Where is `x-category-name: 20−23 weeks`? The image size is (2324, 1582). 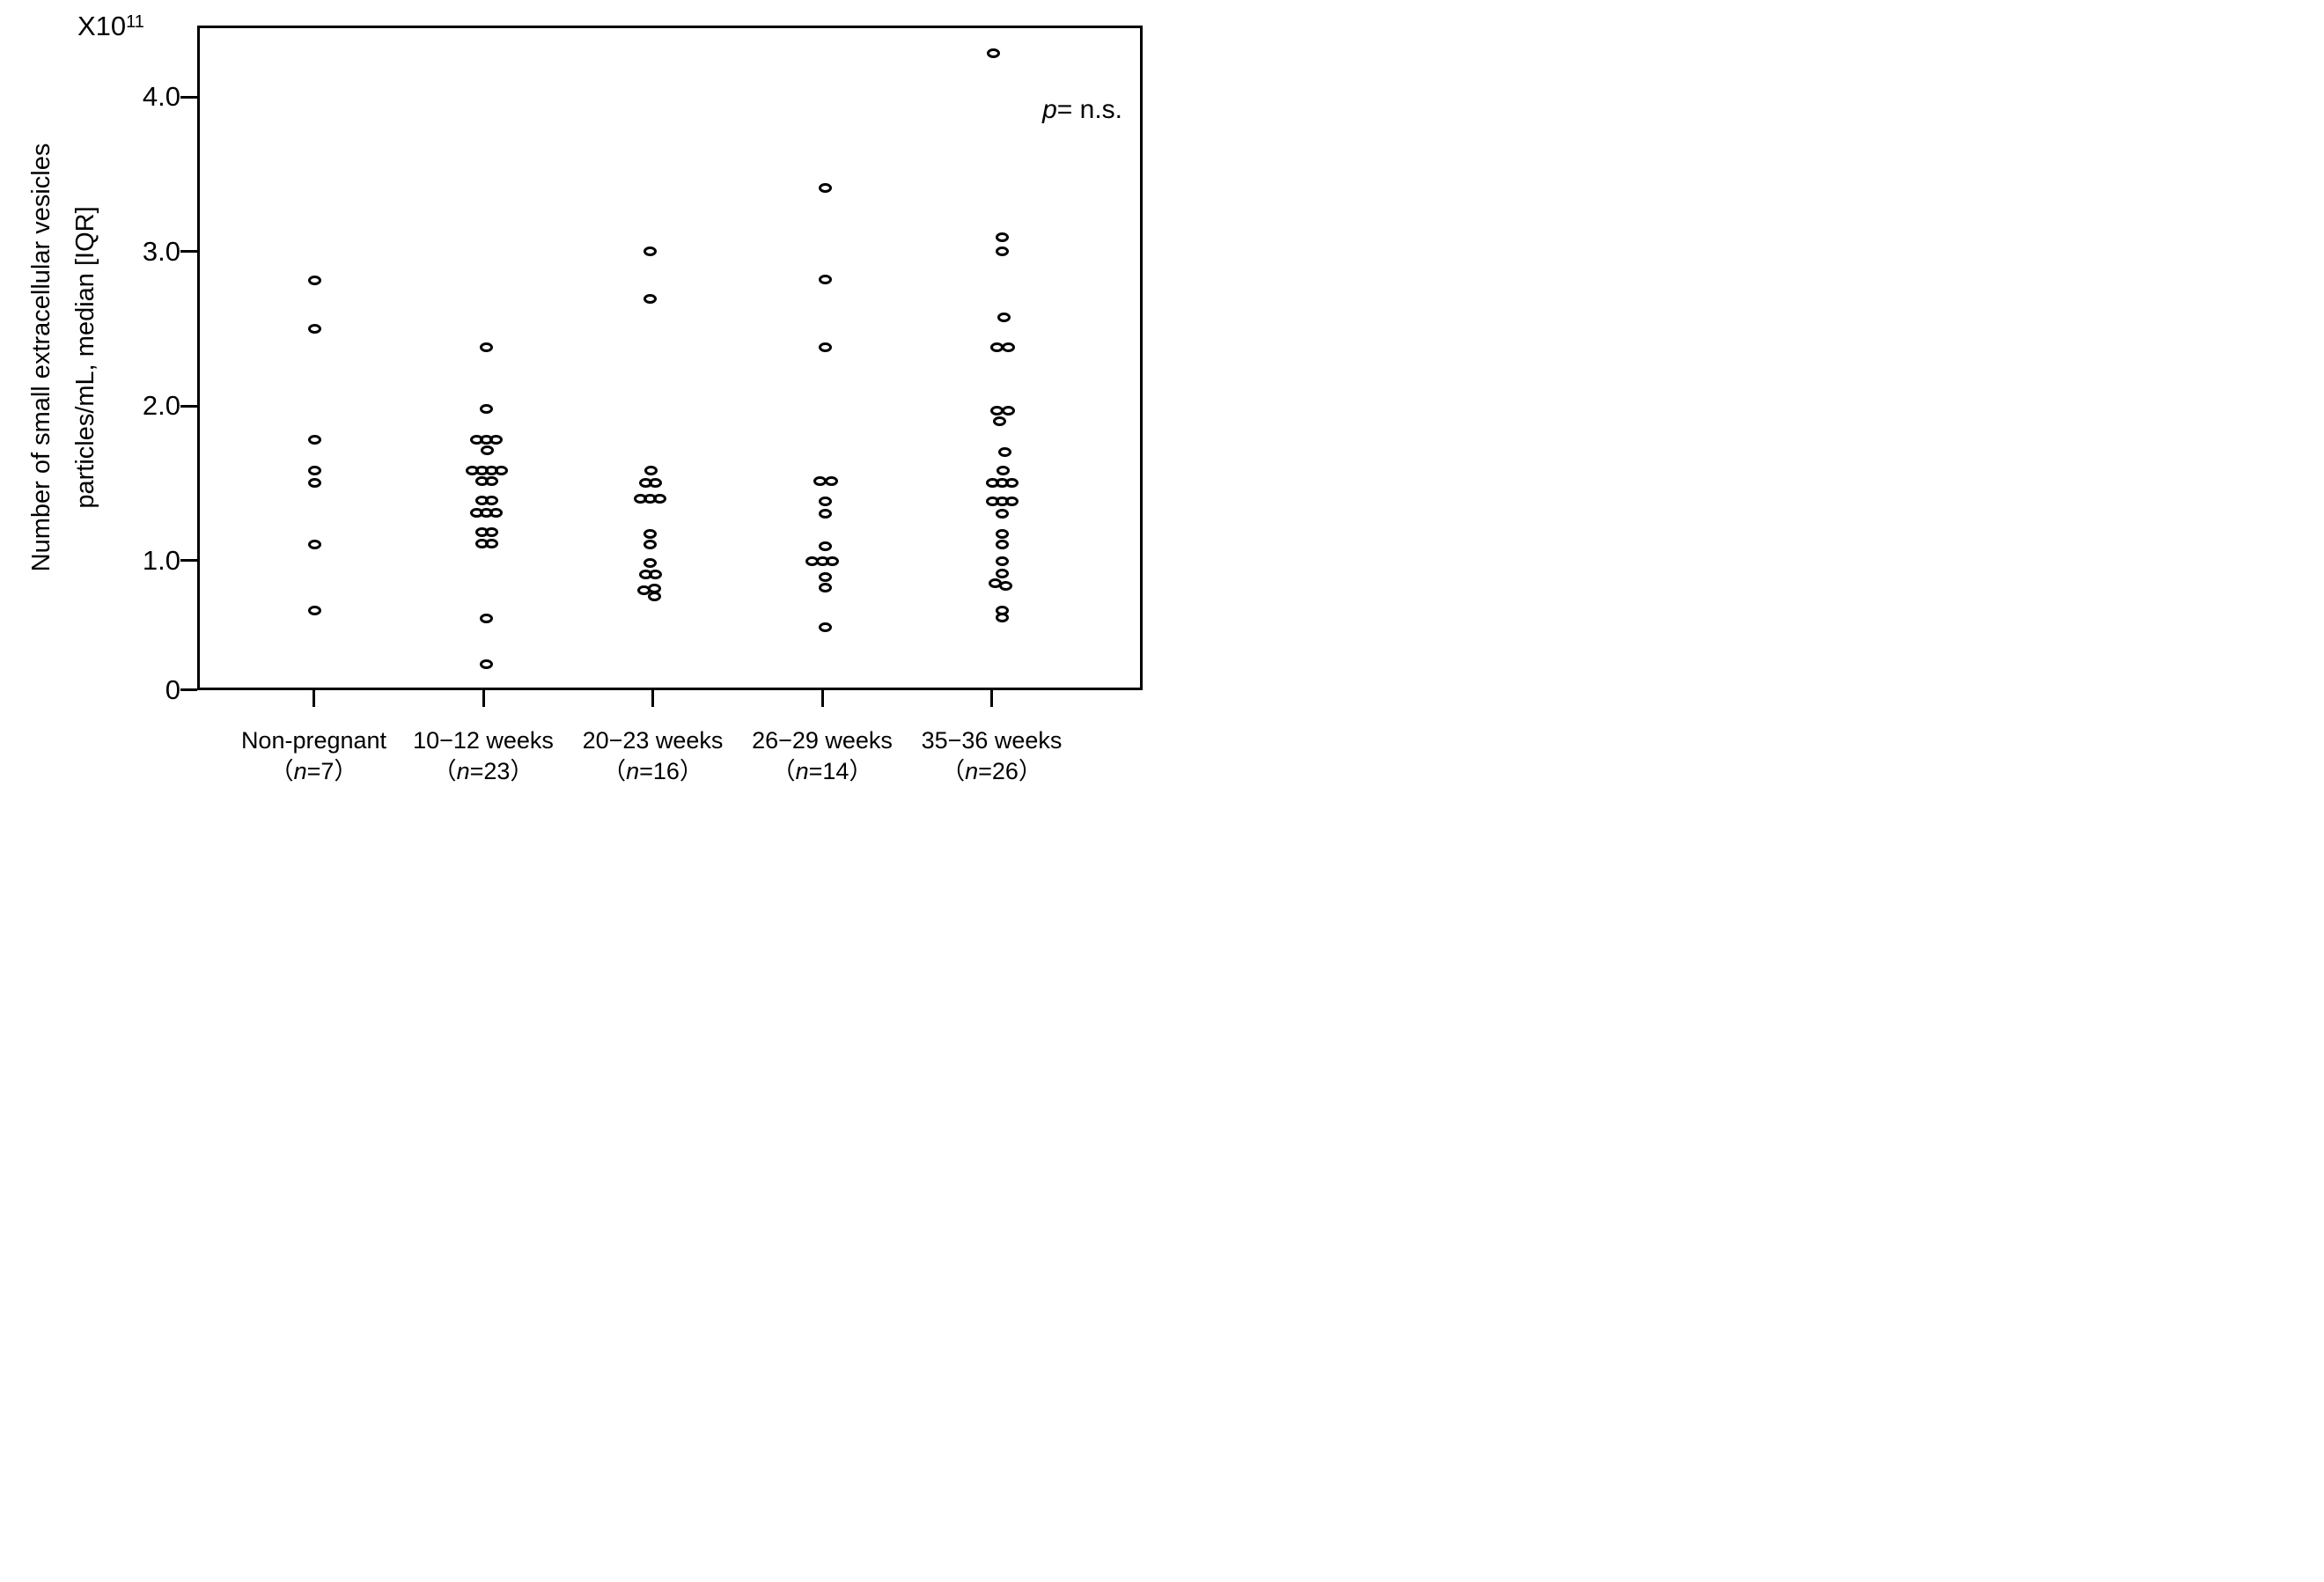 x-category-name: 20−23 weeks is located at coordinates (653, 740).